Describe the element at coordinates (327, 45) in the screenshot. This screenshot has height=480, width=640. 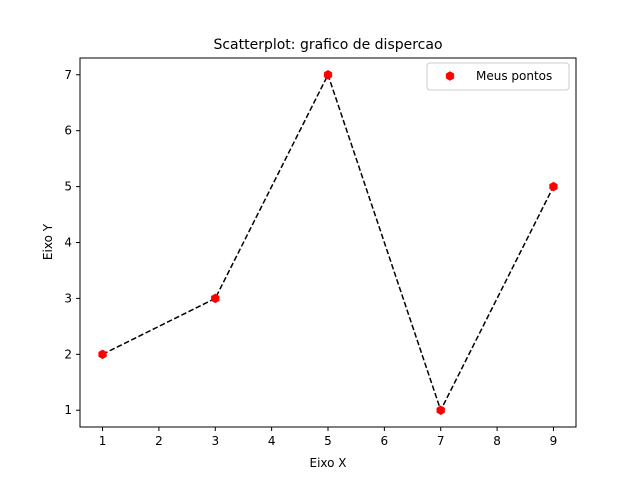
I see `chart-title: Scatterplot: grafico de dispercao` at that location.